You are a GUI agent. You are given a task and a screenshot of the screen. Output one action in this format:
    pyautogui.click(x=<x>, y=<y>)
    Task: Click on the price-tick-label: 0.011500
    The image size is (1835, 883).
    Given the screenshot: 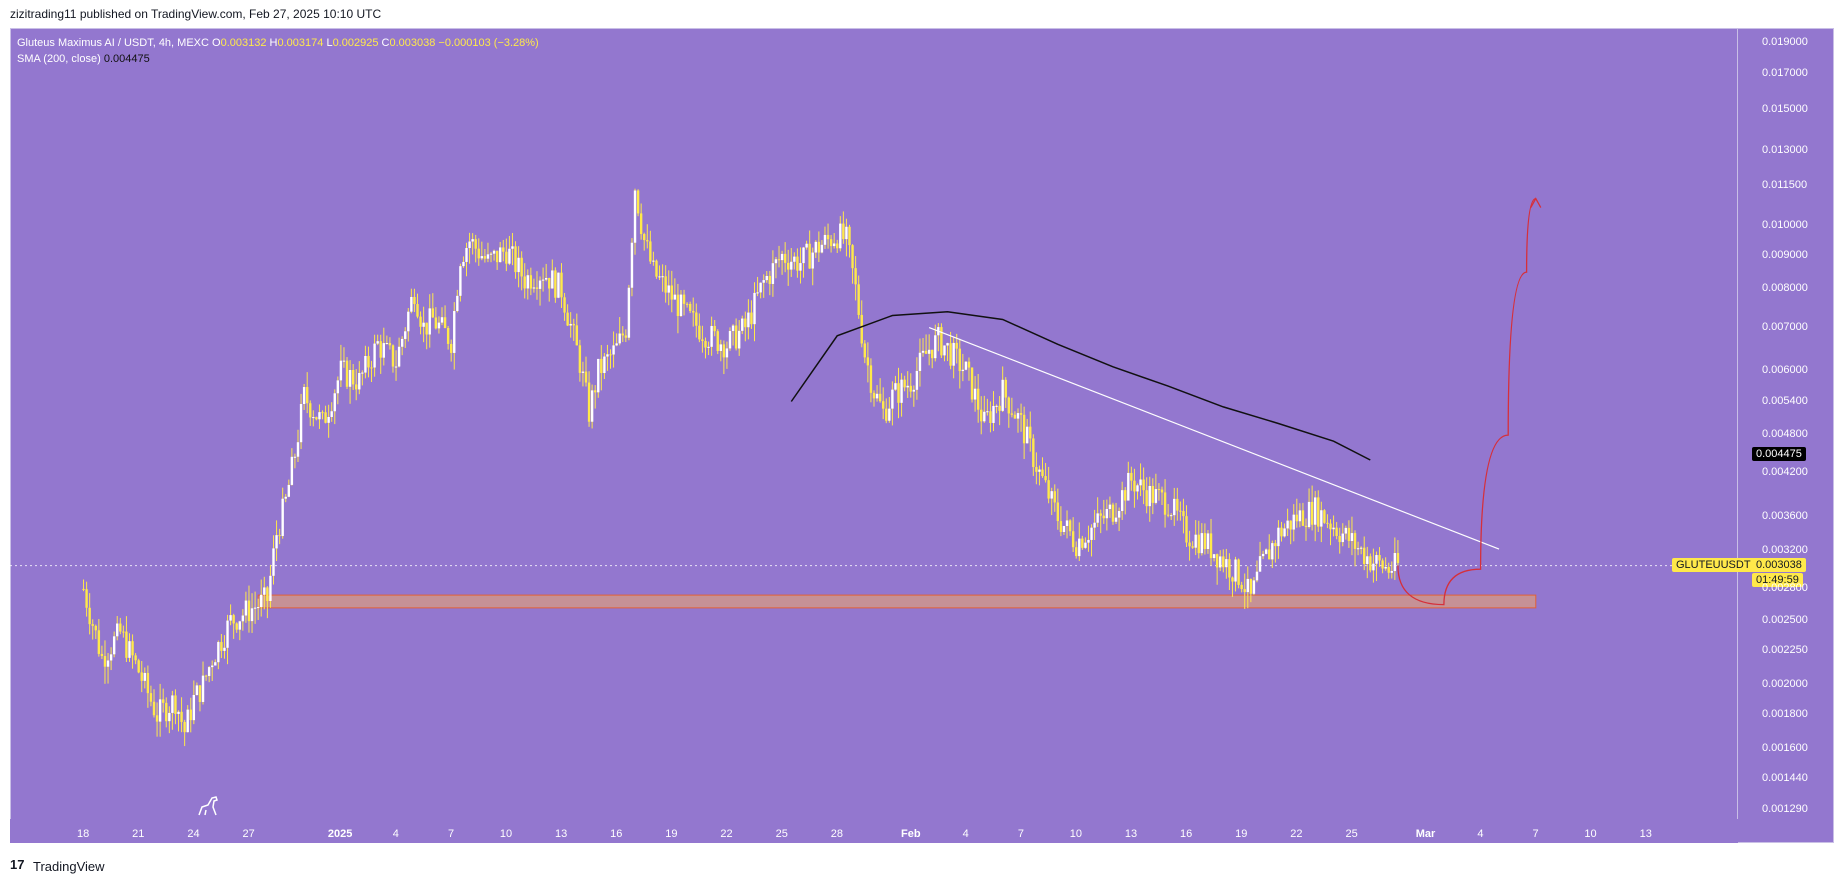 What is the action you would take?
    pyautogui.click(x=1785, y=184)
    